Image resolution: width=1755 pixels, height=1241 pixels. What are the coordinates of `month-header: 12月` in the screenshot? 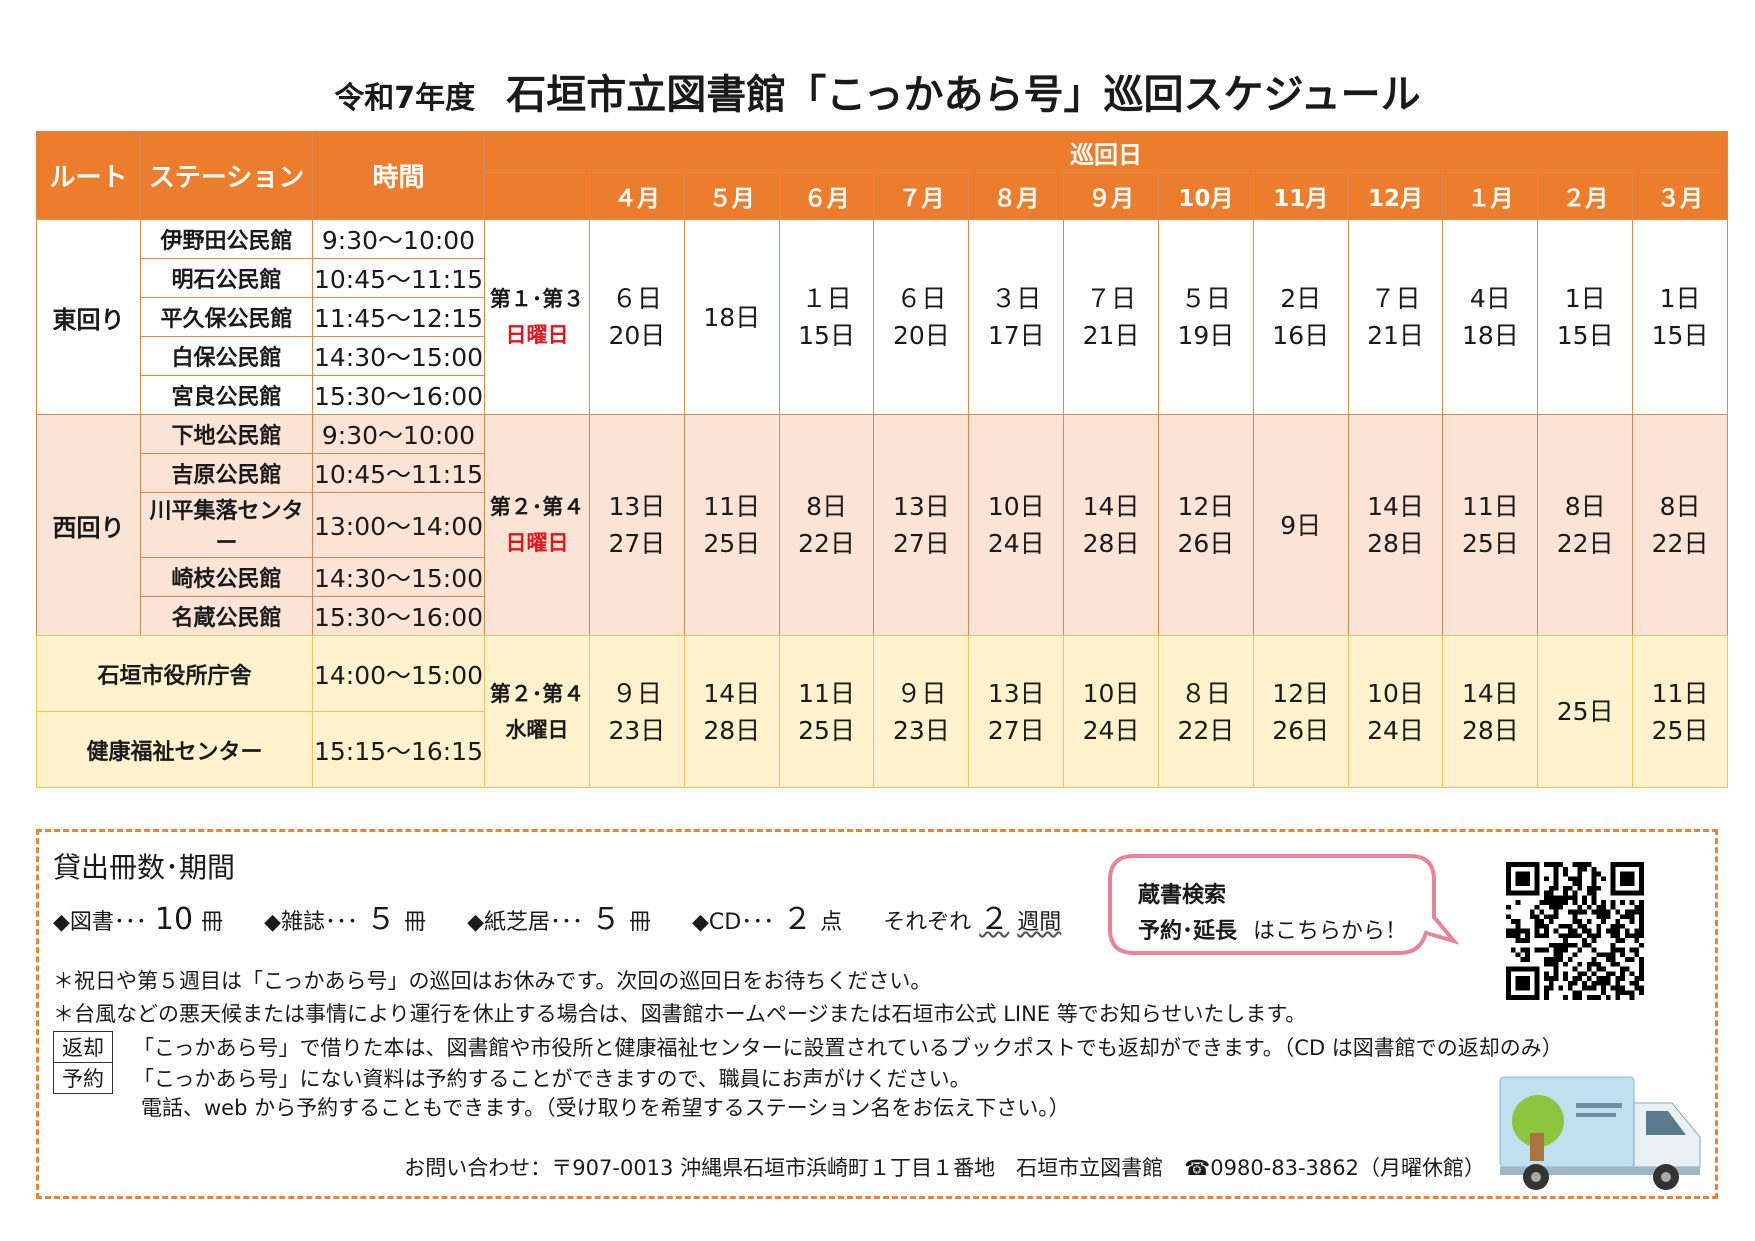 It's located at (1395, 196).